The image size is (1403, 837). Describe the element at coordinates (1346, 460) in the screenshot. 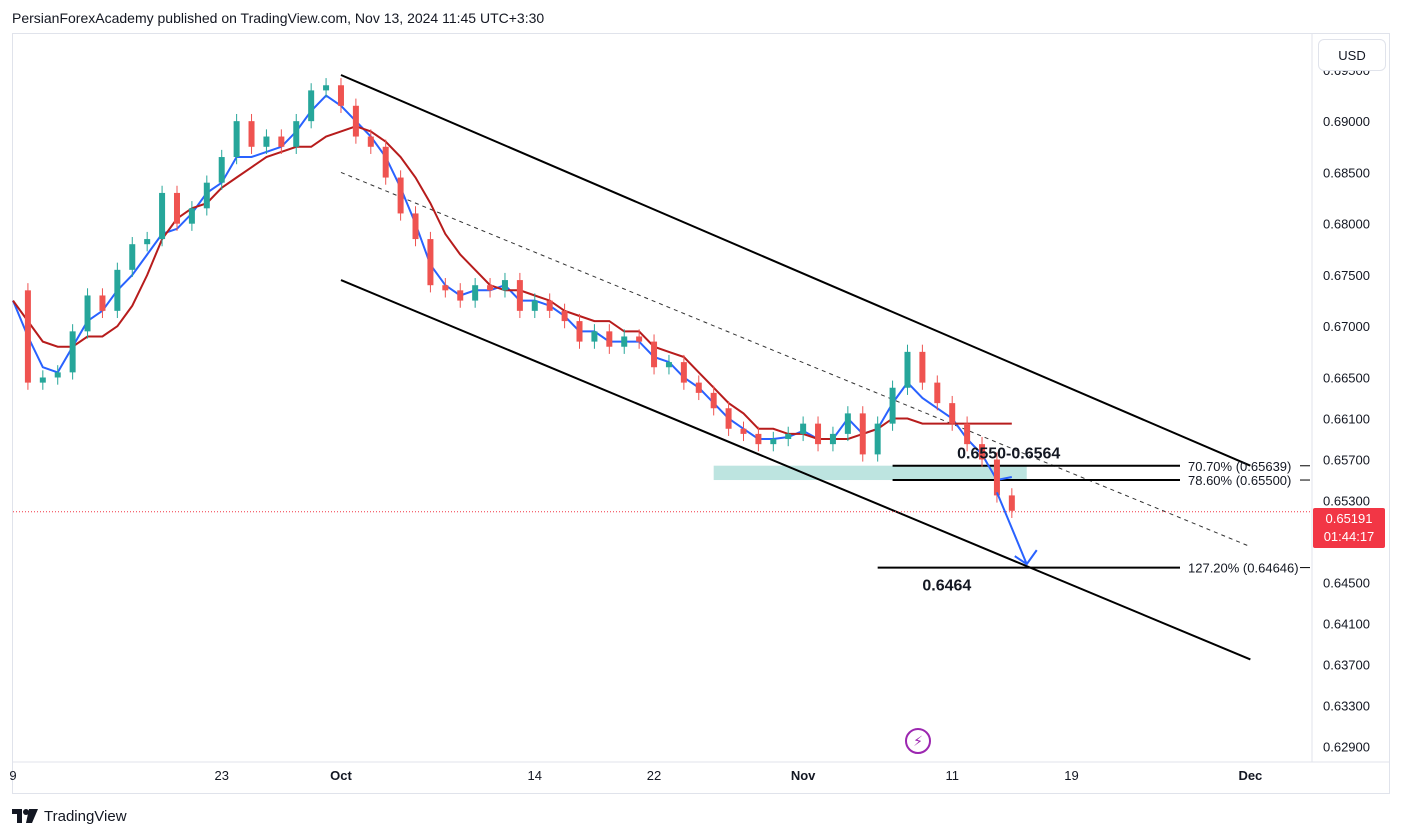

I see `y-tick-label: 0.65700` at that location.